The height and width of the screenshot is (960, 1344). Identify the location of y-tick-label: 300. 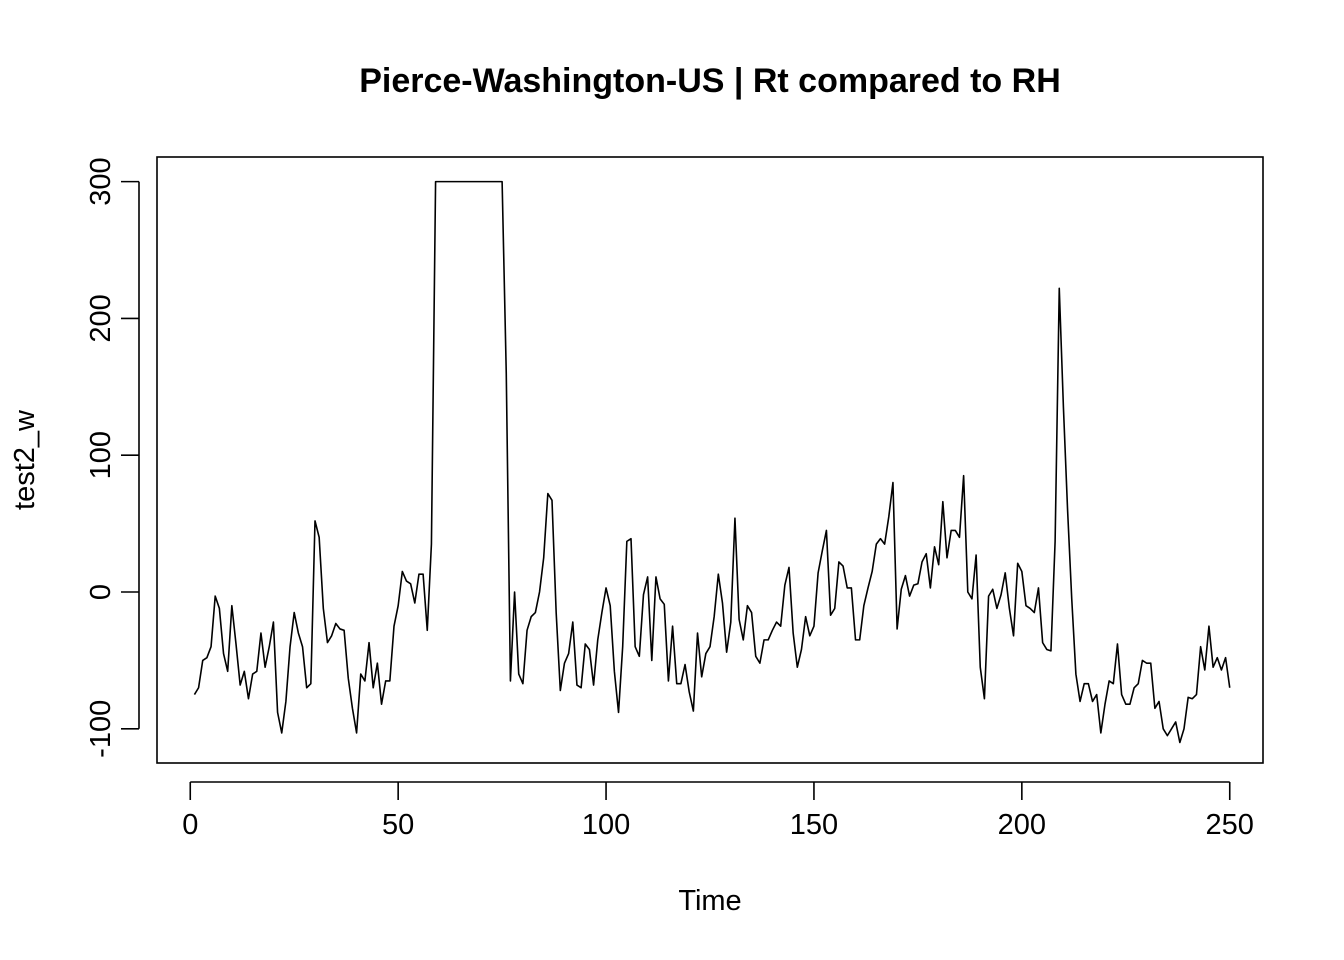
(101, 181).